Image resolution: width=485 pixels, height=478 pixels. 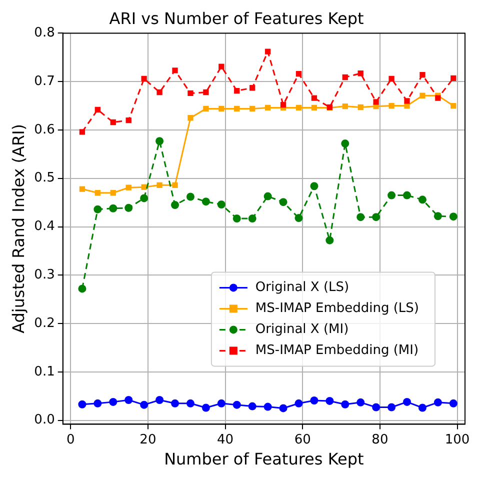 I want to click on y-tick-label: 0.6, so click(x=44, y=130).